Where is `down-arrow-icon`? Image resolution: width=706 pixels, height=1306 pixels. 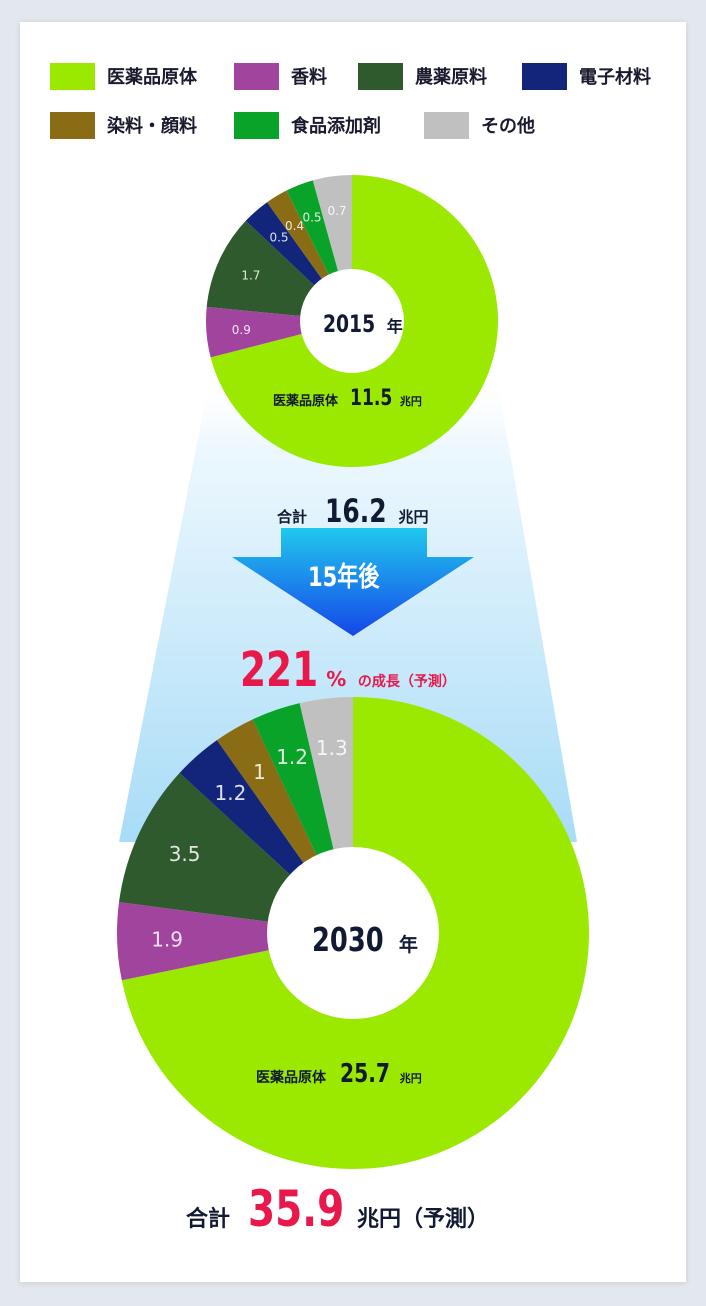
down-arrow-icon is located at coordinates (353, 582).